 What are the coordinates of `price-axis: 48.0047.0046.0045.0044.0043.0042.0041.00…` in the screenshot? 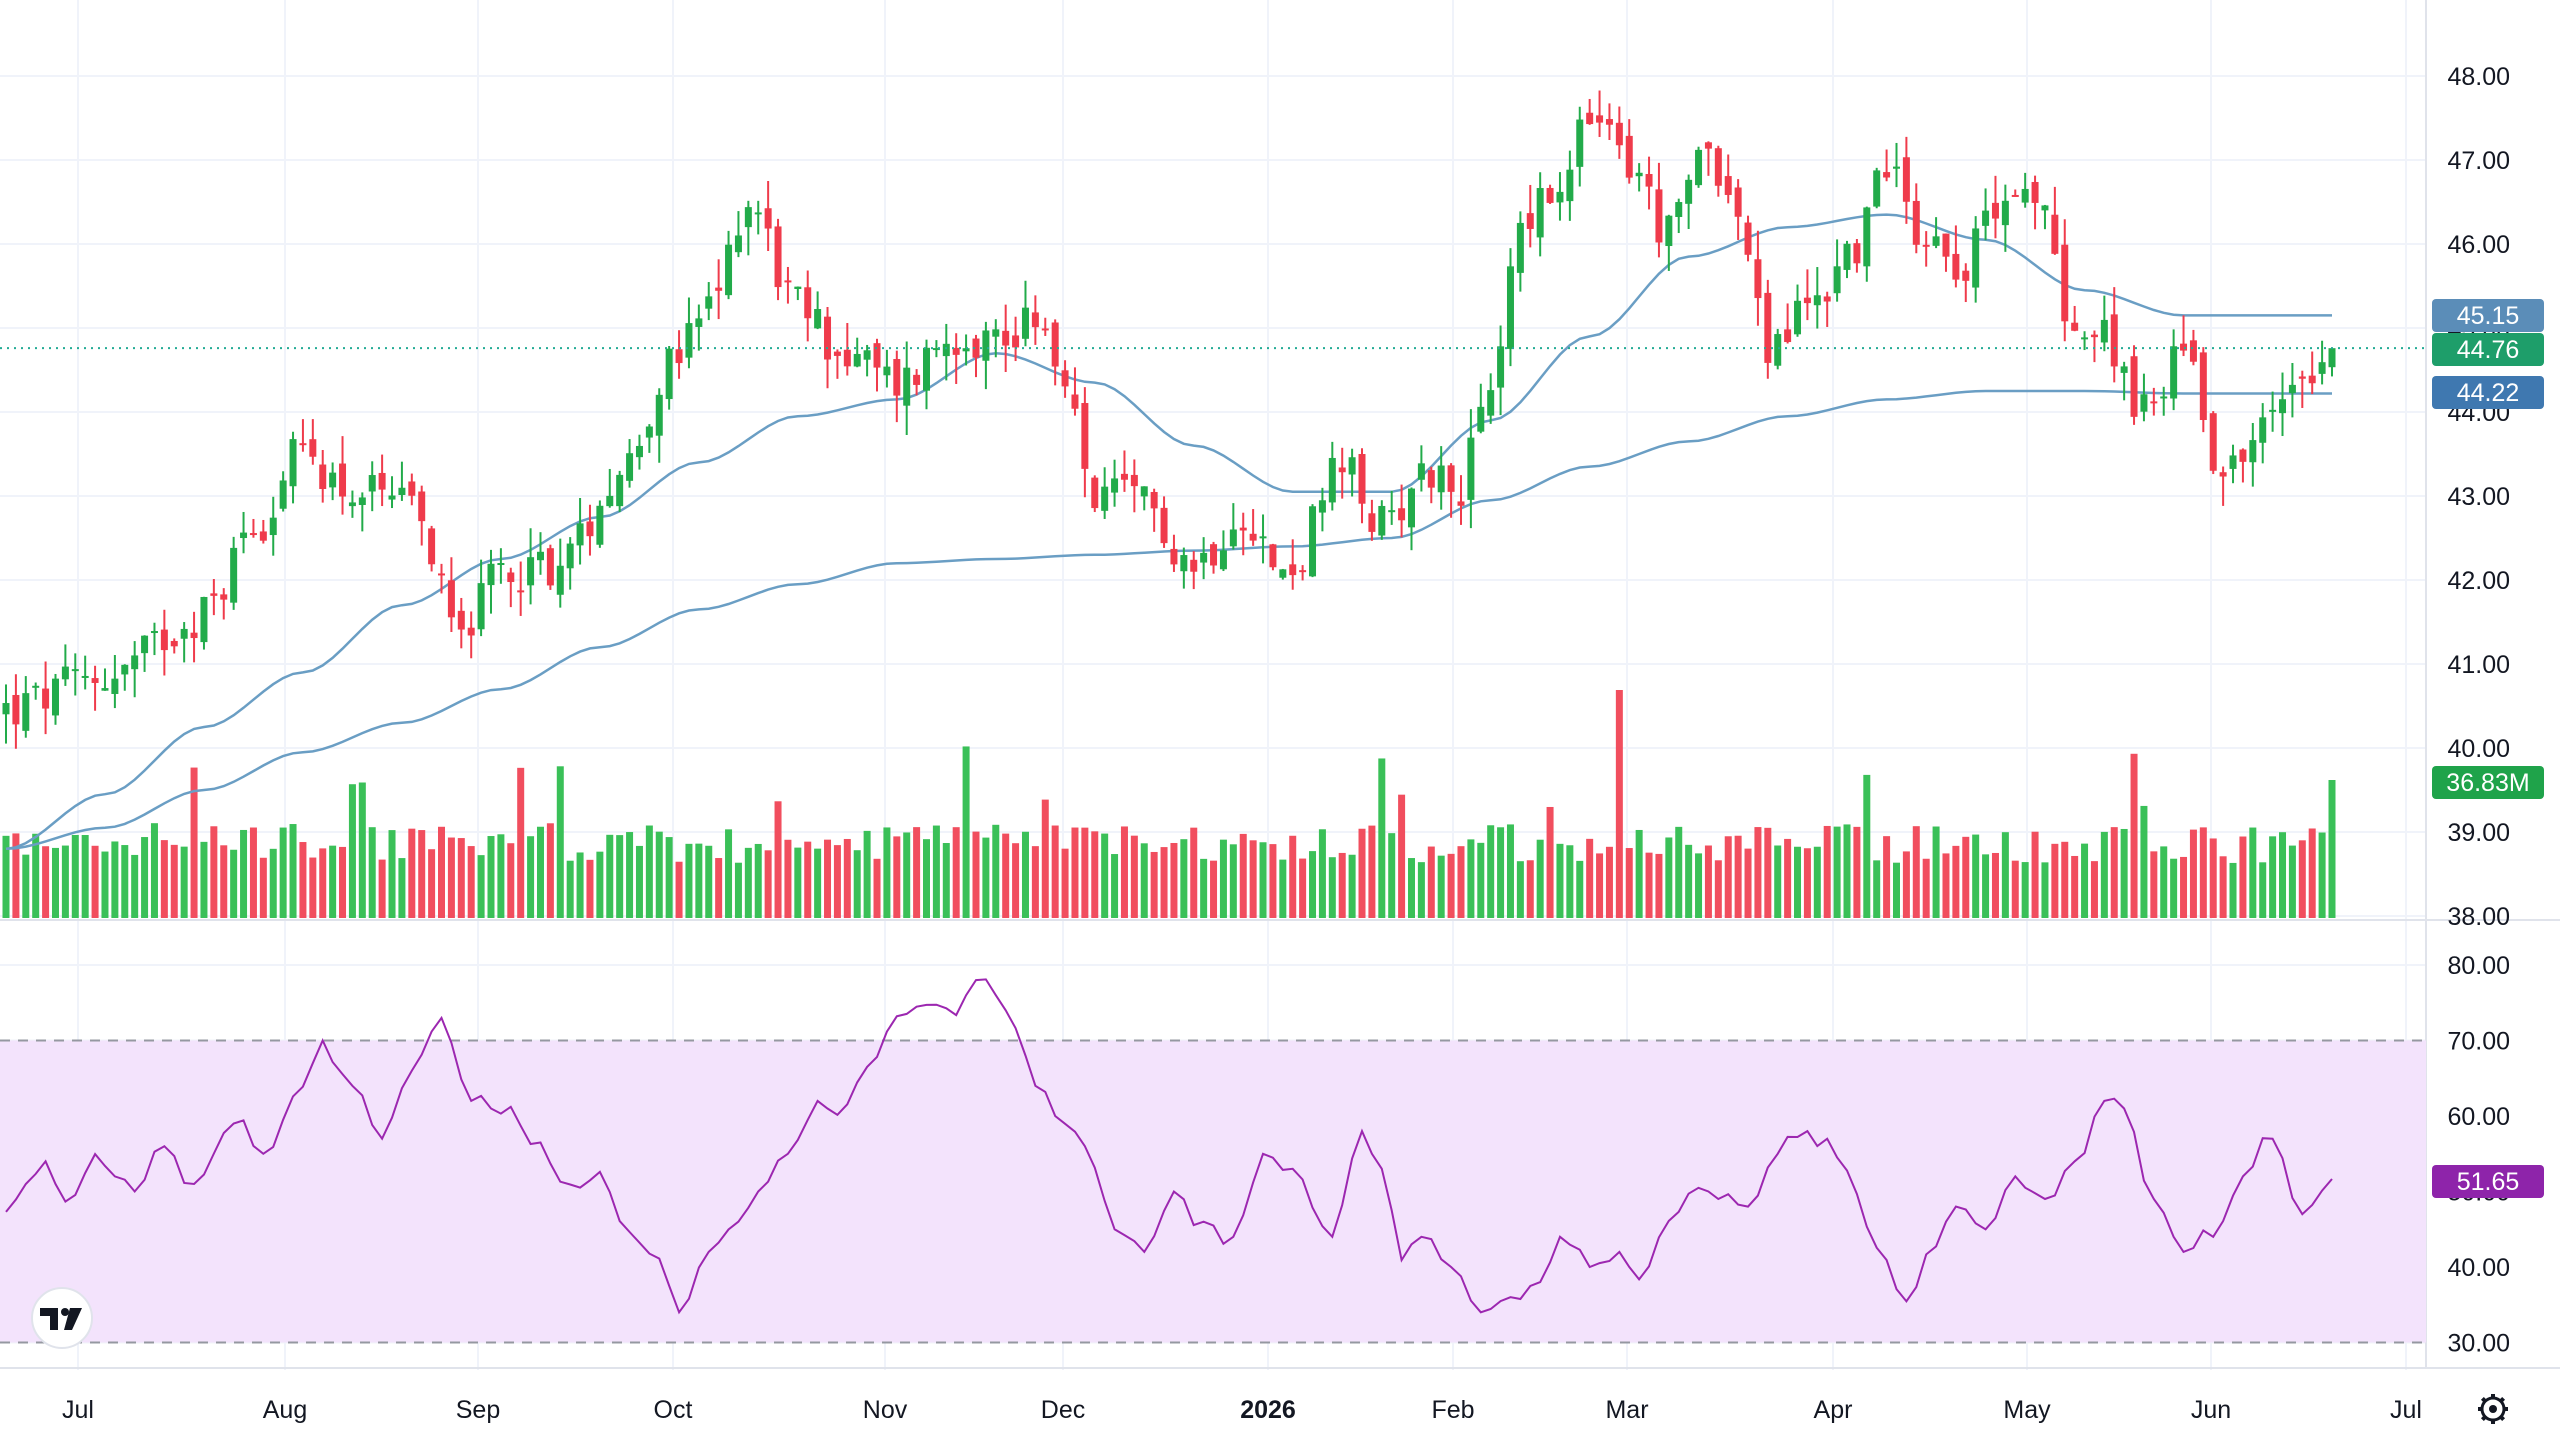 It's located at (2478, 497).